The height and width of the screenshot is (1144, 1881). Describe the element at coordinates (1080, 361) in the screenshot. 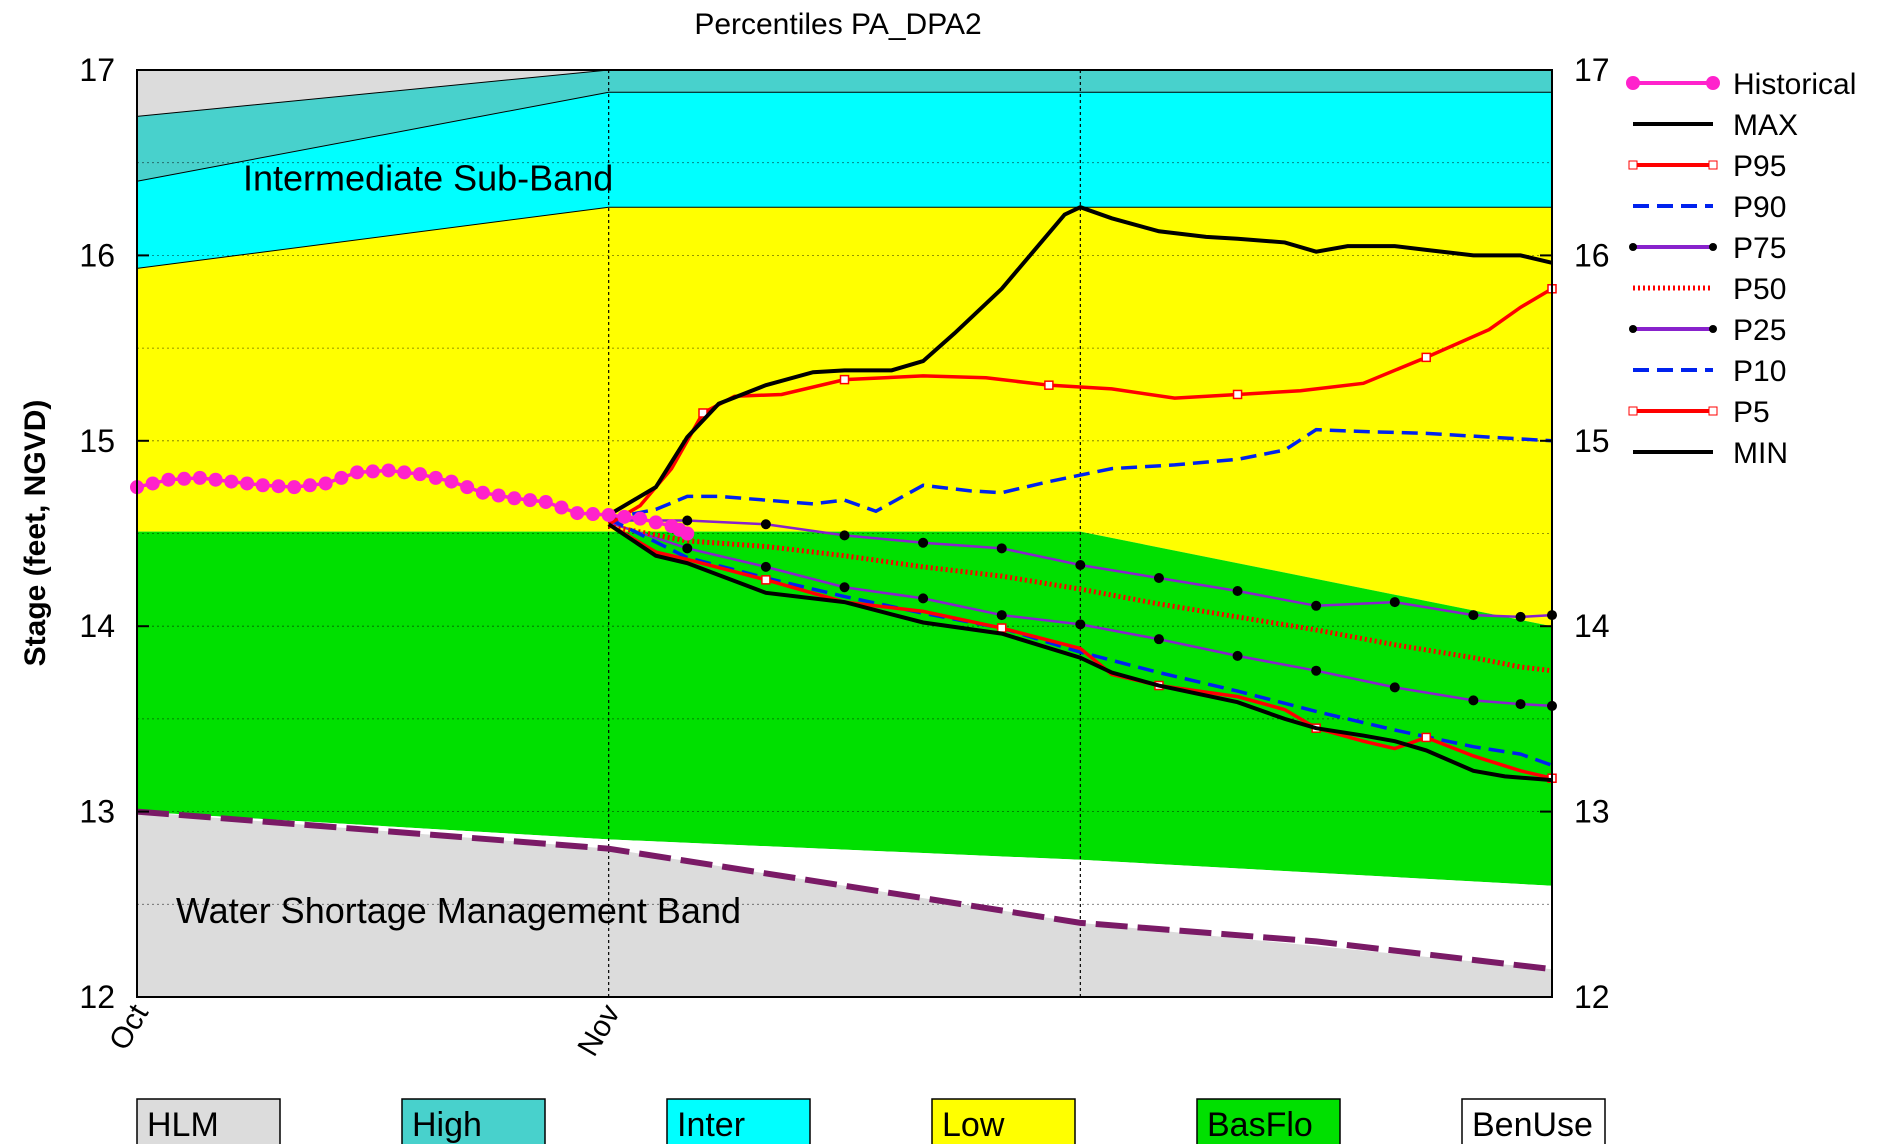

I see `series-max` at that location.